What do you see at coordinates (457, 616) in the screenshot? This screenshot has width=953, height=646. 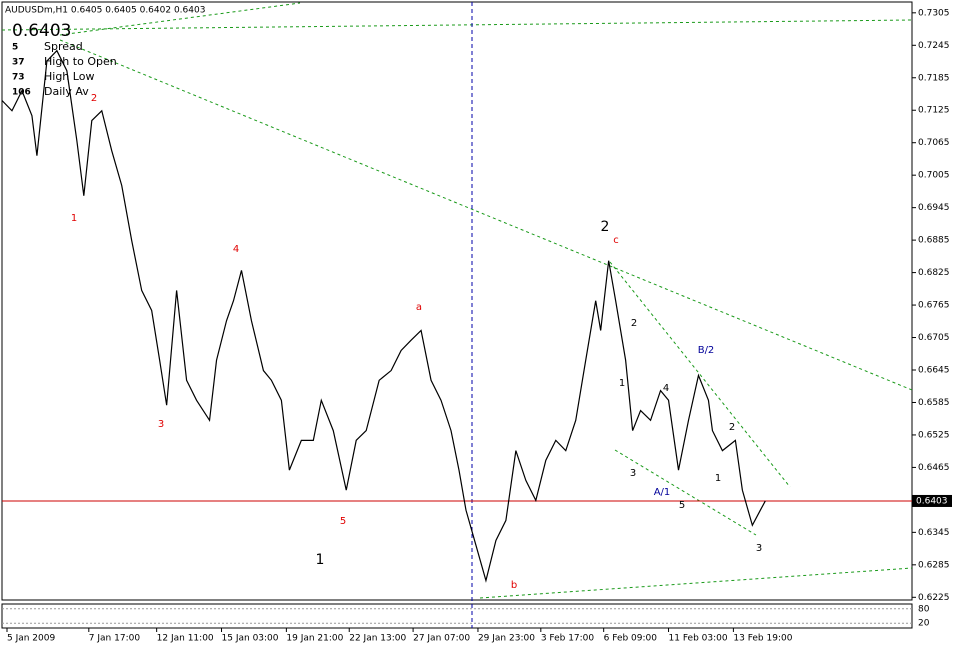 I see `oscillator-frame` at bounding box center [457, 616].